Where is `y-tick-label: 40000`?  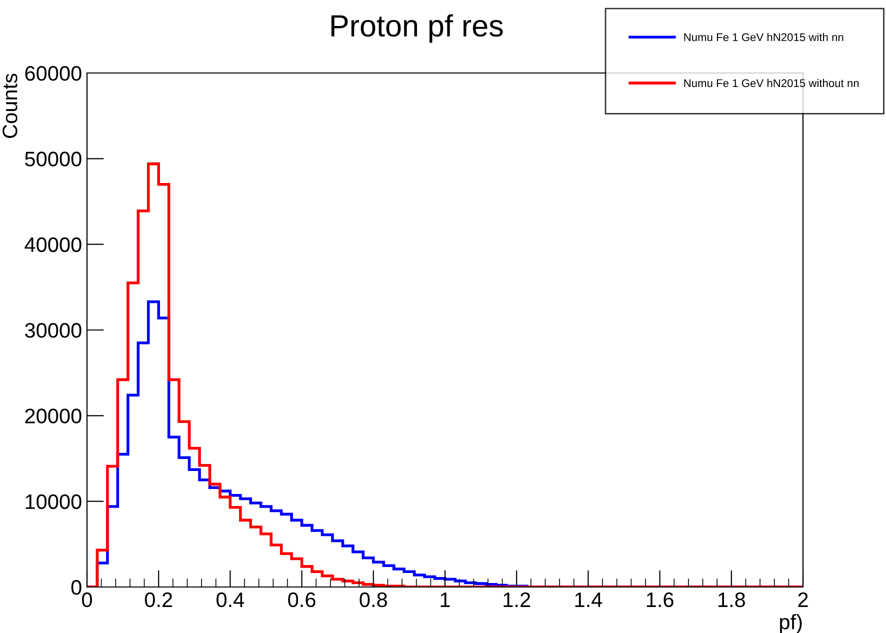
y-tick-label: 40000 is located at coordinates (53, 244).